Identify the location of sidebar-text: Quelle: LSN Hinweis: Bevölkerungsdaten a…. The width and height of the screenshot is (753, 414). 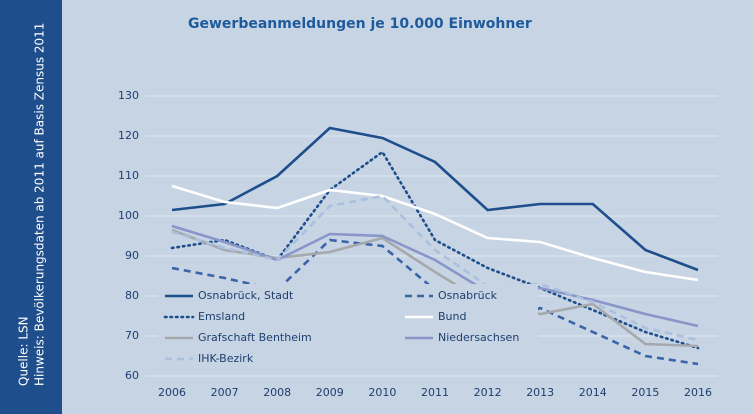
(32, 204).